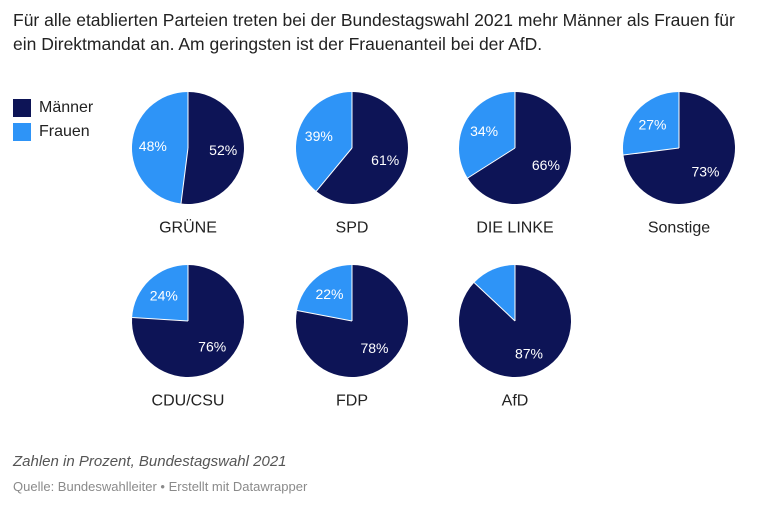 Image resolution: width=768 pixels, height=509 pixels. I want to click on legend-label-frauen: Frauen, so click(64, 131).